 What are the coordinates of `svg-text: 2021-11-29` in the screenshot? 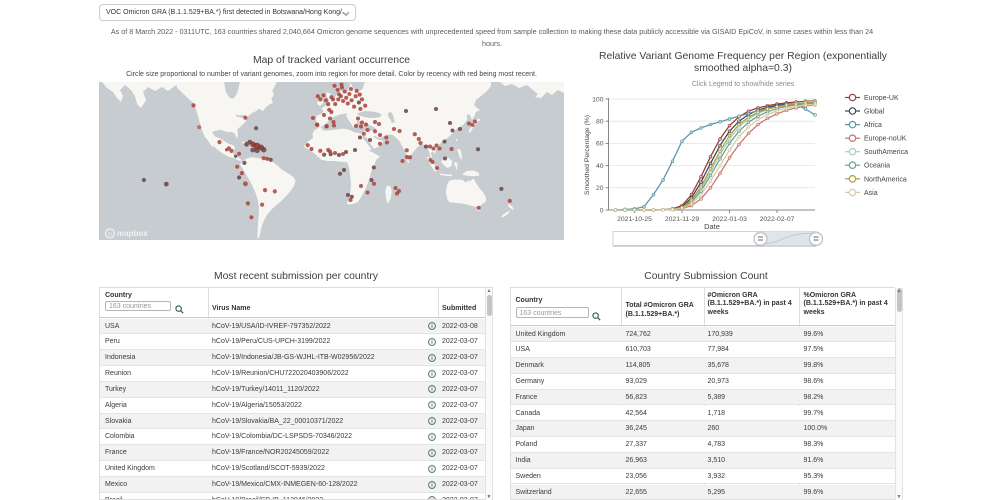 It's located at (682, 219).